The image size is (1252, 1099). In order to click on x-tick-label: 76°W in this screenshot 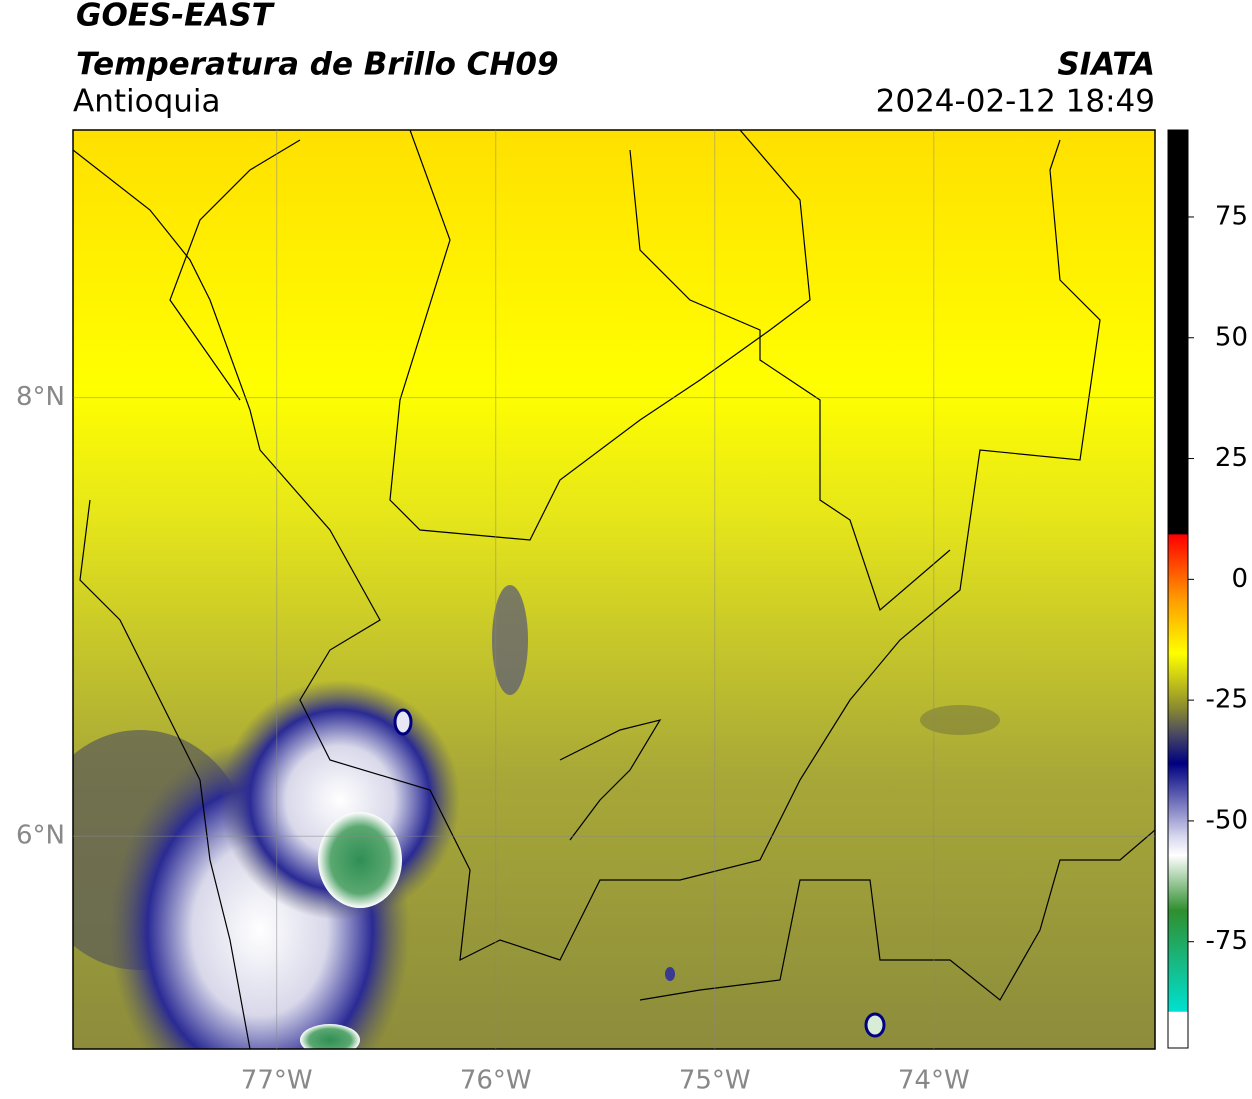, I will do `click(496, 1081)`.